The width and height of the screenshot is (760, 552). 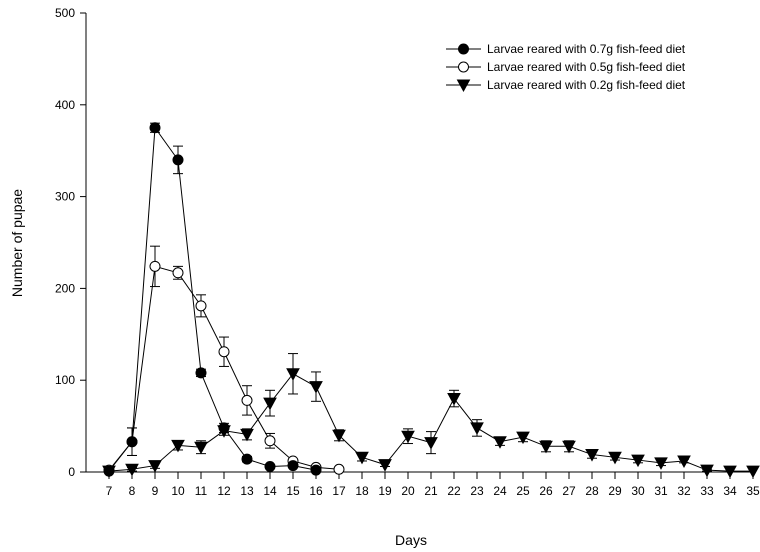 I want to click on legend-item-2: Larvae reared with 0.2g fish-feed diet, so click(x=566, y=85).